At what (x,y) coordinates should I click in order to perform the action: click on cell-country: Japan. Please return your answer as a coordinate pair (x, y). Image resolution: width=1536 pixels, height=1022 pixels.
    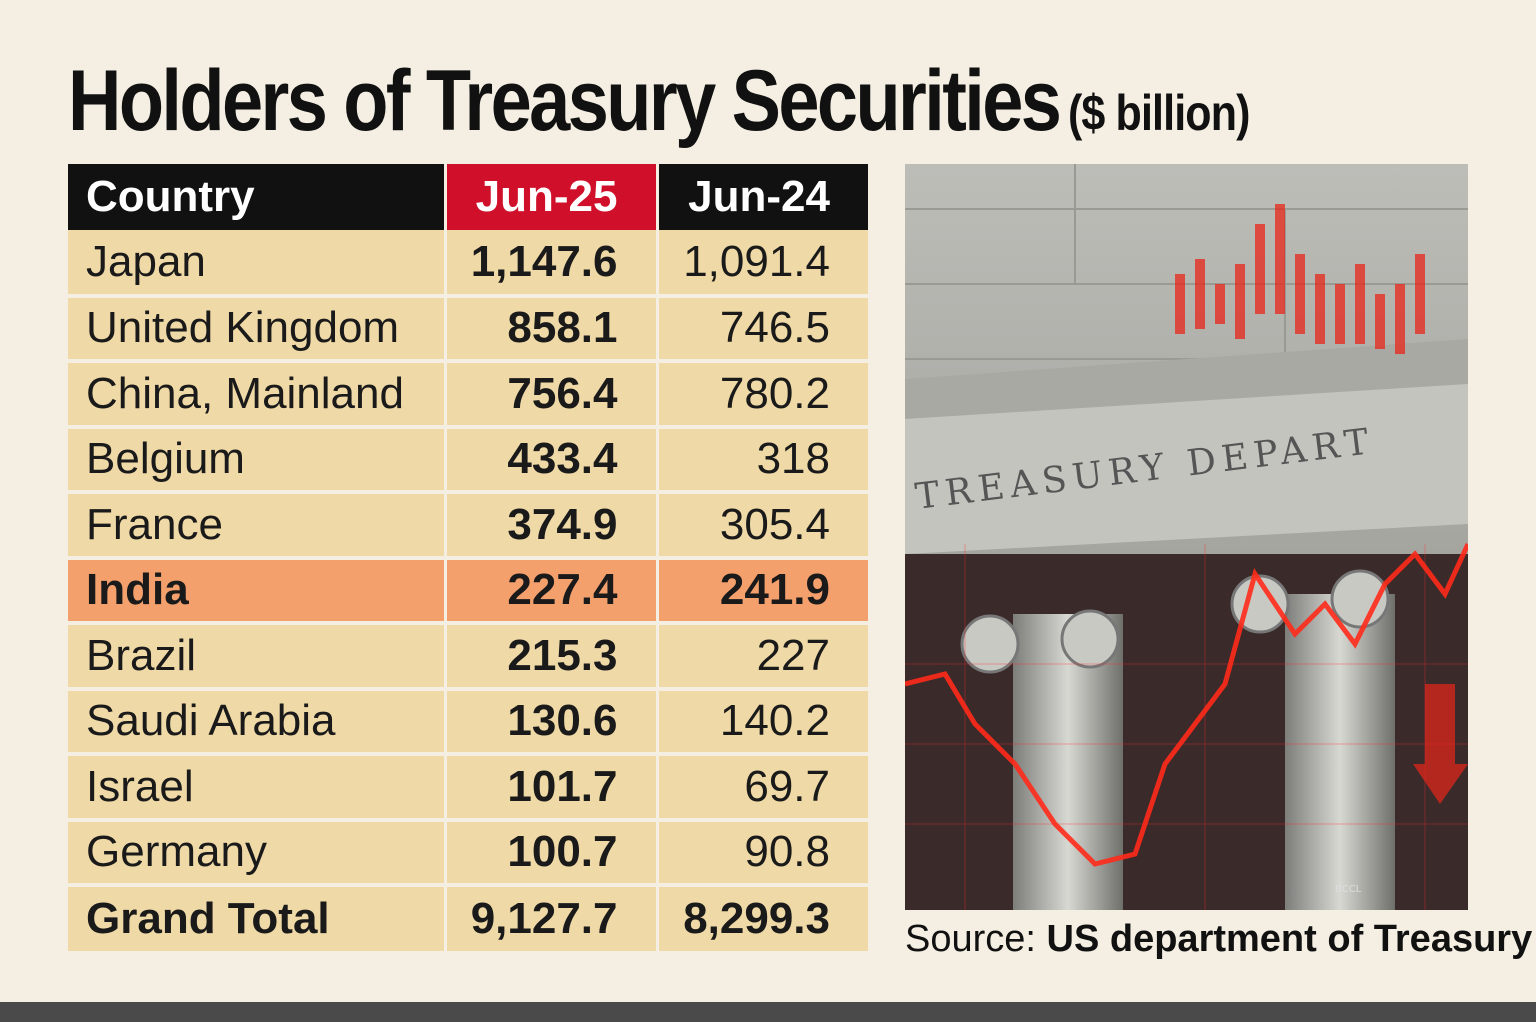
    Looking at the image, I should click on (256, 264).